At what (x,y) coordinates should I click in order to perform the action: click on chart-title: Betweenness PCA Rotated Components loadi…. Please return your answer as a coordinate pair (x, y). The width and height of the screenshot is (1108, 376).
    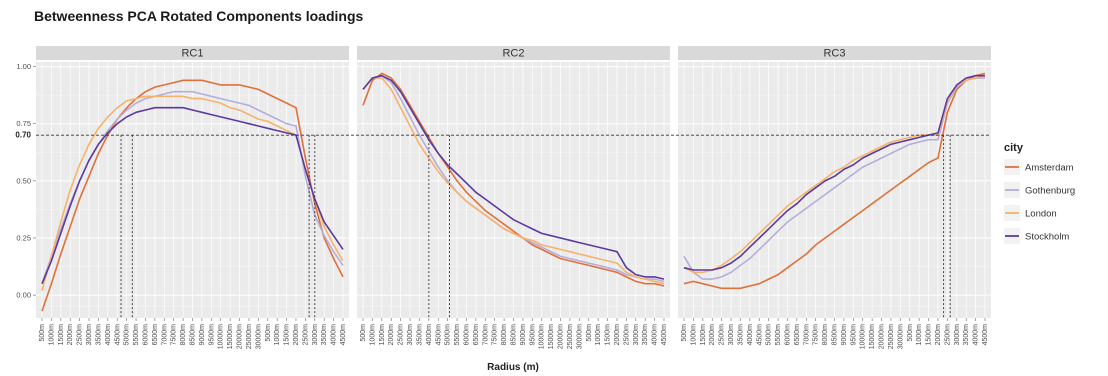
    Looking at the image, I should click on (199, 16).